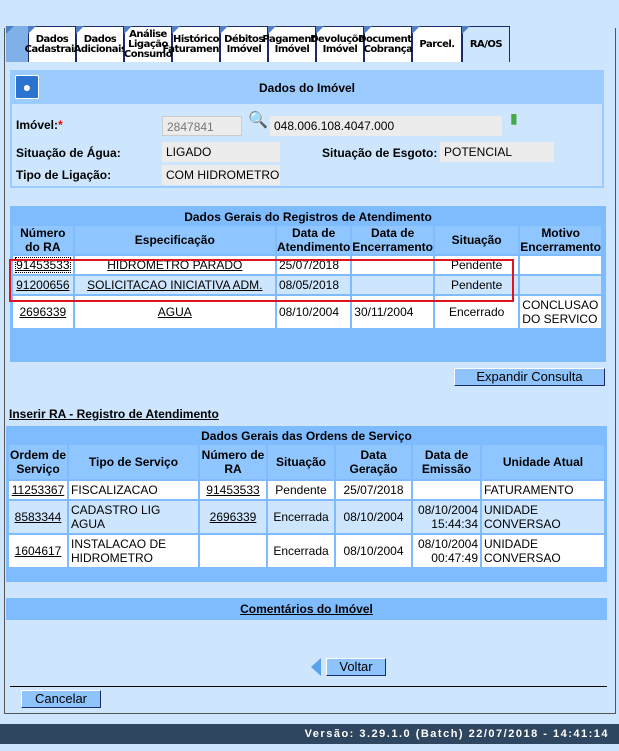 The width and height of the screenshot is (619, 751). Describe the element at coordinates (221, 152) in the screenshot. I see `agua-value: LIGADO` at that location.